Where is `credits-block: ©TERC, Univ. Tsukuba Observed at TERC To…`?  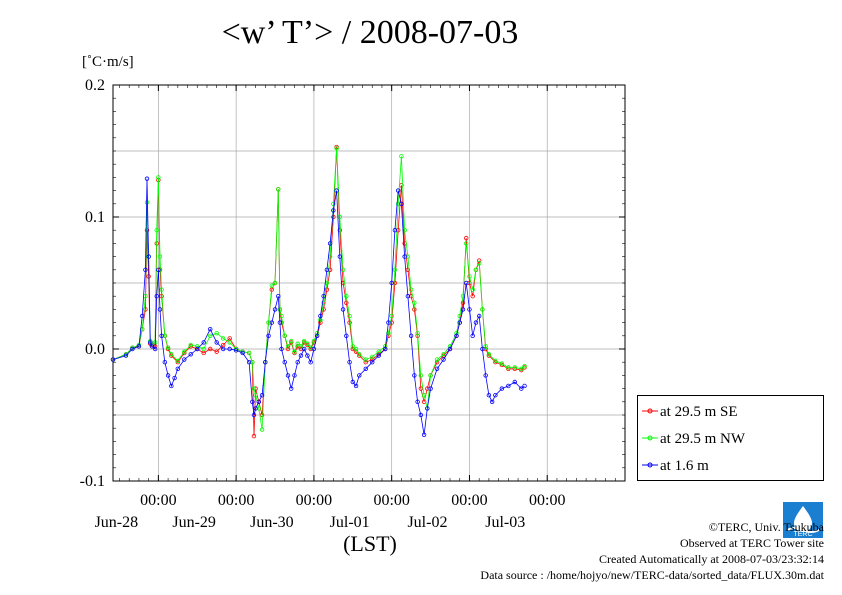 credits-block: ©TERC, Univ. Tsukuba Observed at TERC To… is located at coordinates (652, 551).